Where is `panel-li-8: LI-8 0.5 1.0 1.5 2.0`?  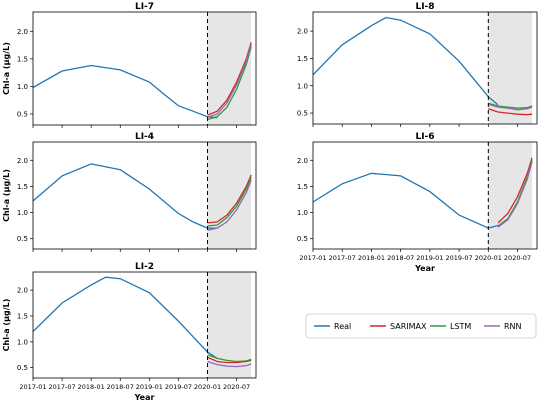 panel-li-8: LI-8 0.5 1.0 1.5 2.0 is located at coordinates (417, 64).